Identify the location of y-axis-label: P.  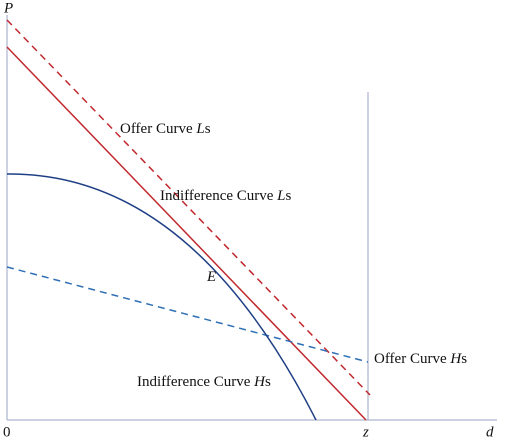
(8, 8).